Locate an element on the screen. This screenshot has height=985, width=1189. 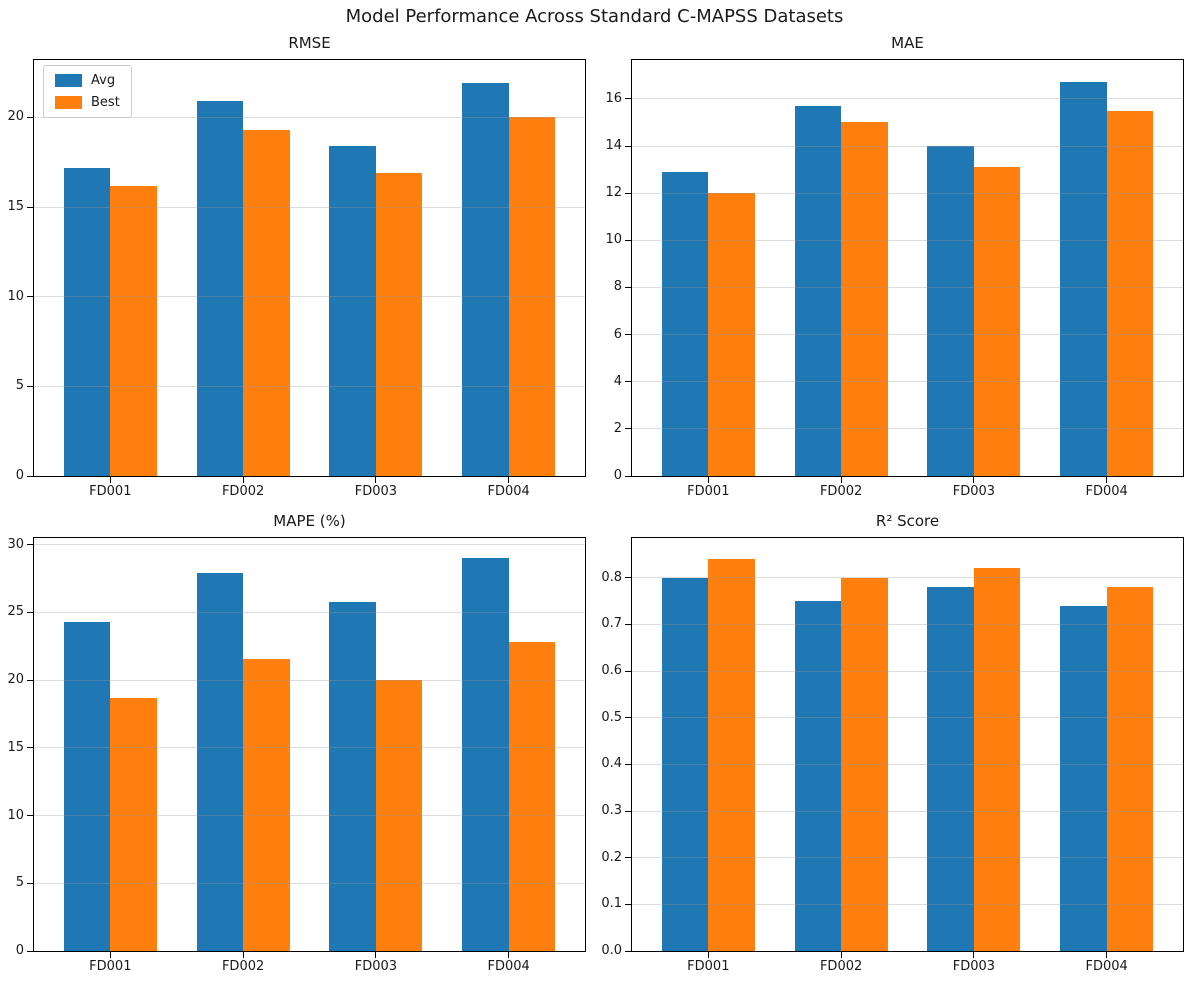
plot-title-rmse: RMSE is located at coordinates (309, 43).